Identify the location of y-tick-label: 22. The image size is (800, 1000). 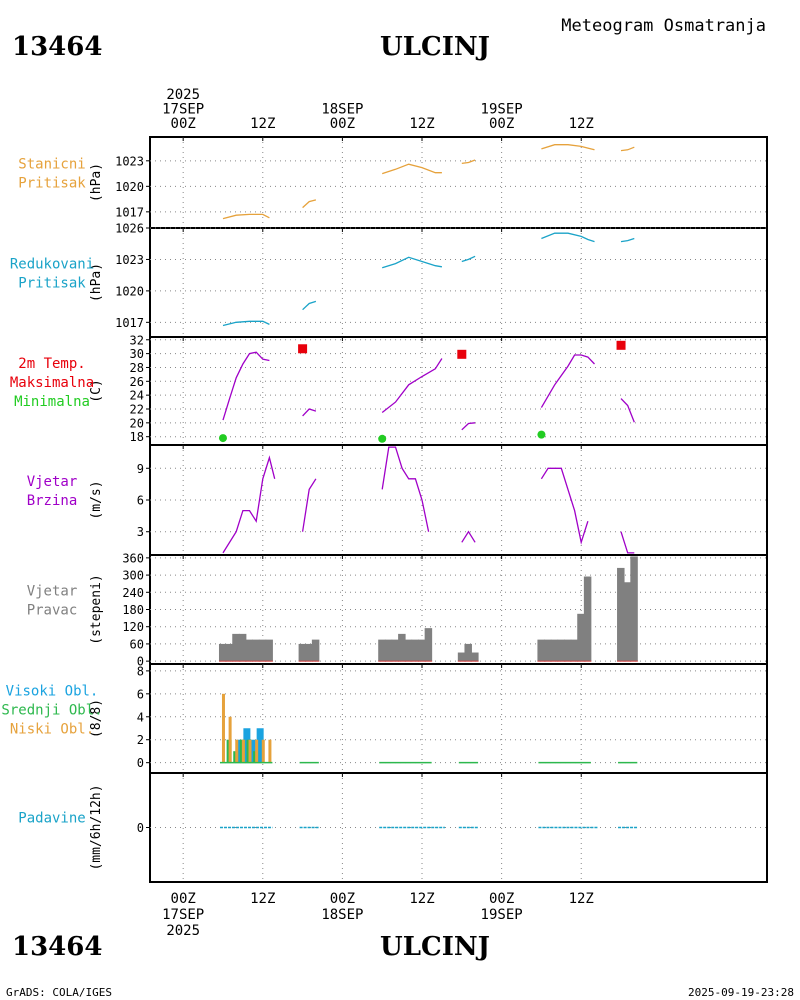
(137, 410).